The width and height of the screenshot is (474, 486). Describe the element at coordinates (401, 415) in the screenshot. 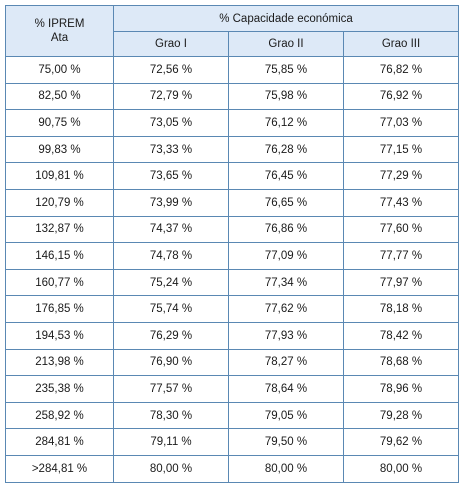

I see `grade-3-cell: 79,28 %` at that location.